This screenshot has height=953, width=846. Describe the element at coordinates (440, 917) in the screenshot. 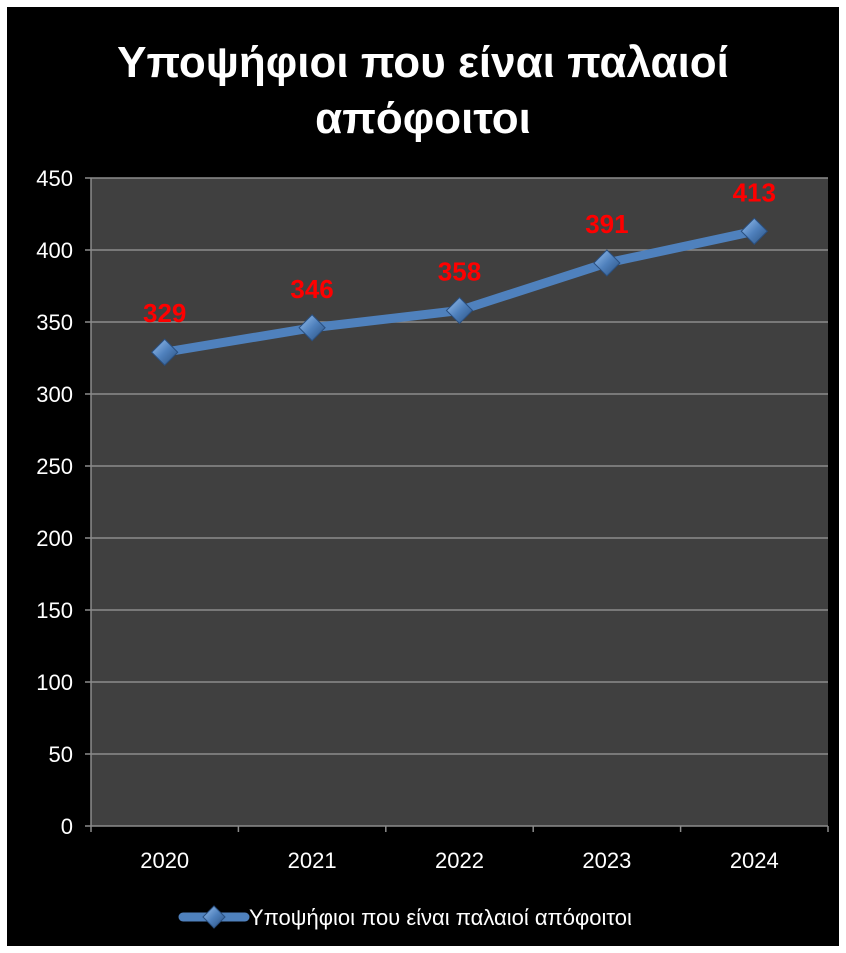

I see `legend-label: Υποψήφιοι που είναι παλαιοί απόφοιτοι` at that location.